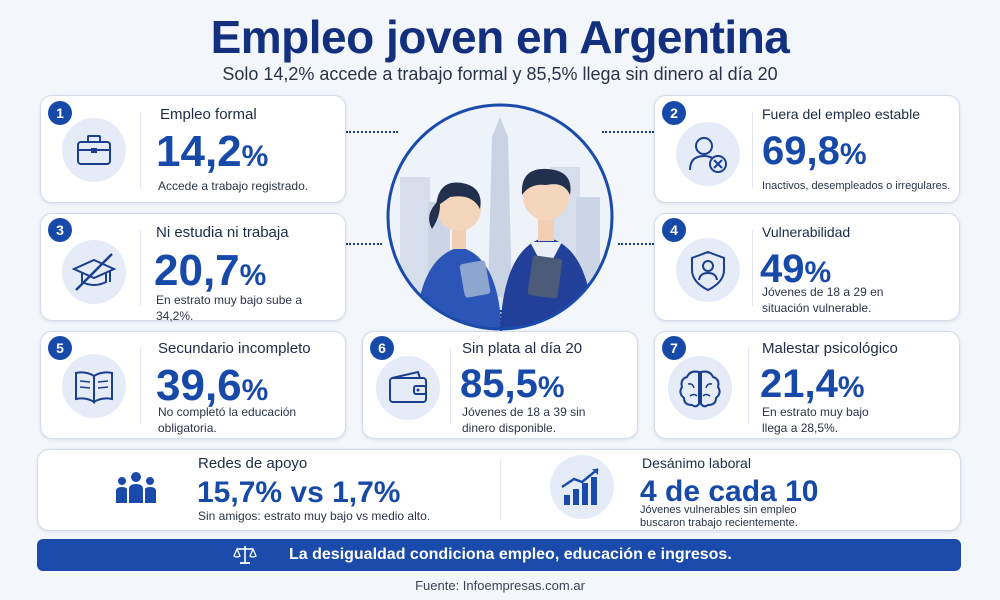 This screenshot has height=600, width=1000. I want to click on card-number: 7, so click(674, 348).